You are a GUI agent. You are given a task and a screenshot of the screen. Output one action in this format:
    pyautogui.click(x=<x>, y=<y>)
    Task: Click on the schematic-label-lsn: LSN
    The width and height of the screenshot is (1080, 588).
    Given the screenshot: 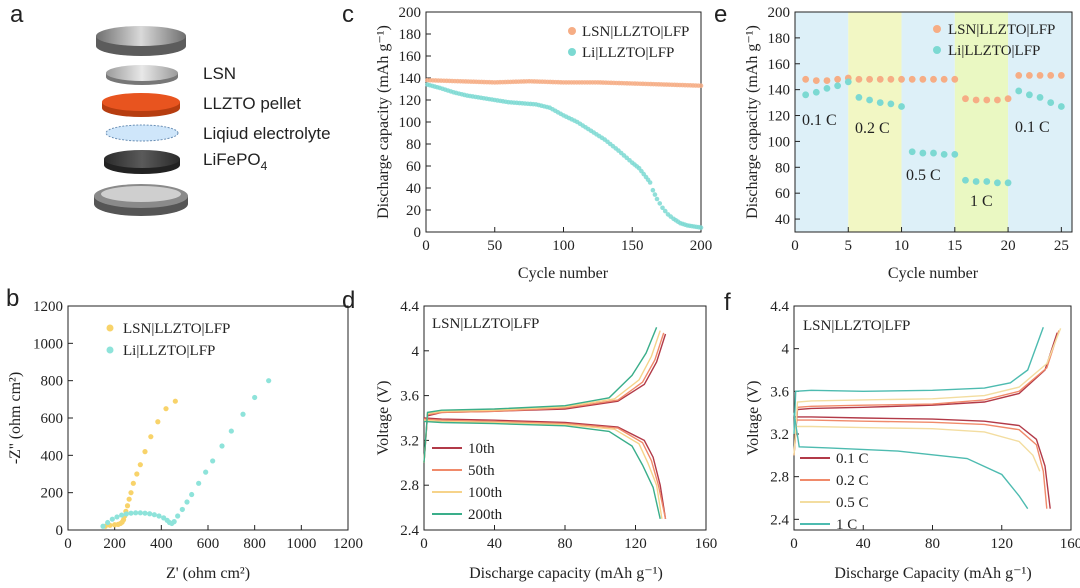 What is the action you would take?
    pyautogui.click(x=219, y=73)
    